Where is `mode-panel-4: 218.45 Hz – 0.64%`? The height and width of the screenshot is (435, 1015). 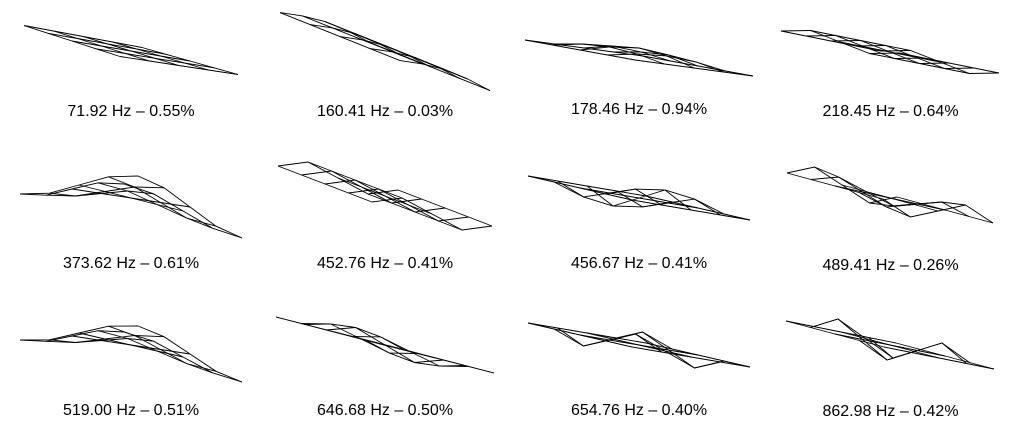
mode-panel-4: 218.45 Hz – 0.64% is located at coordinates (890, 70).